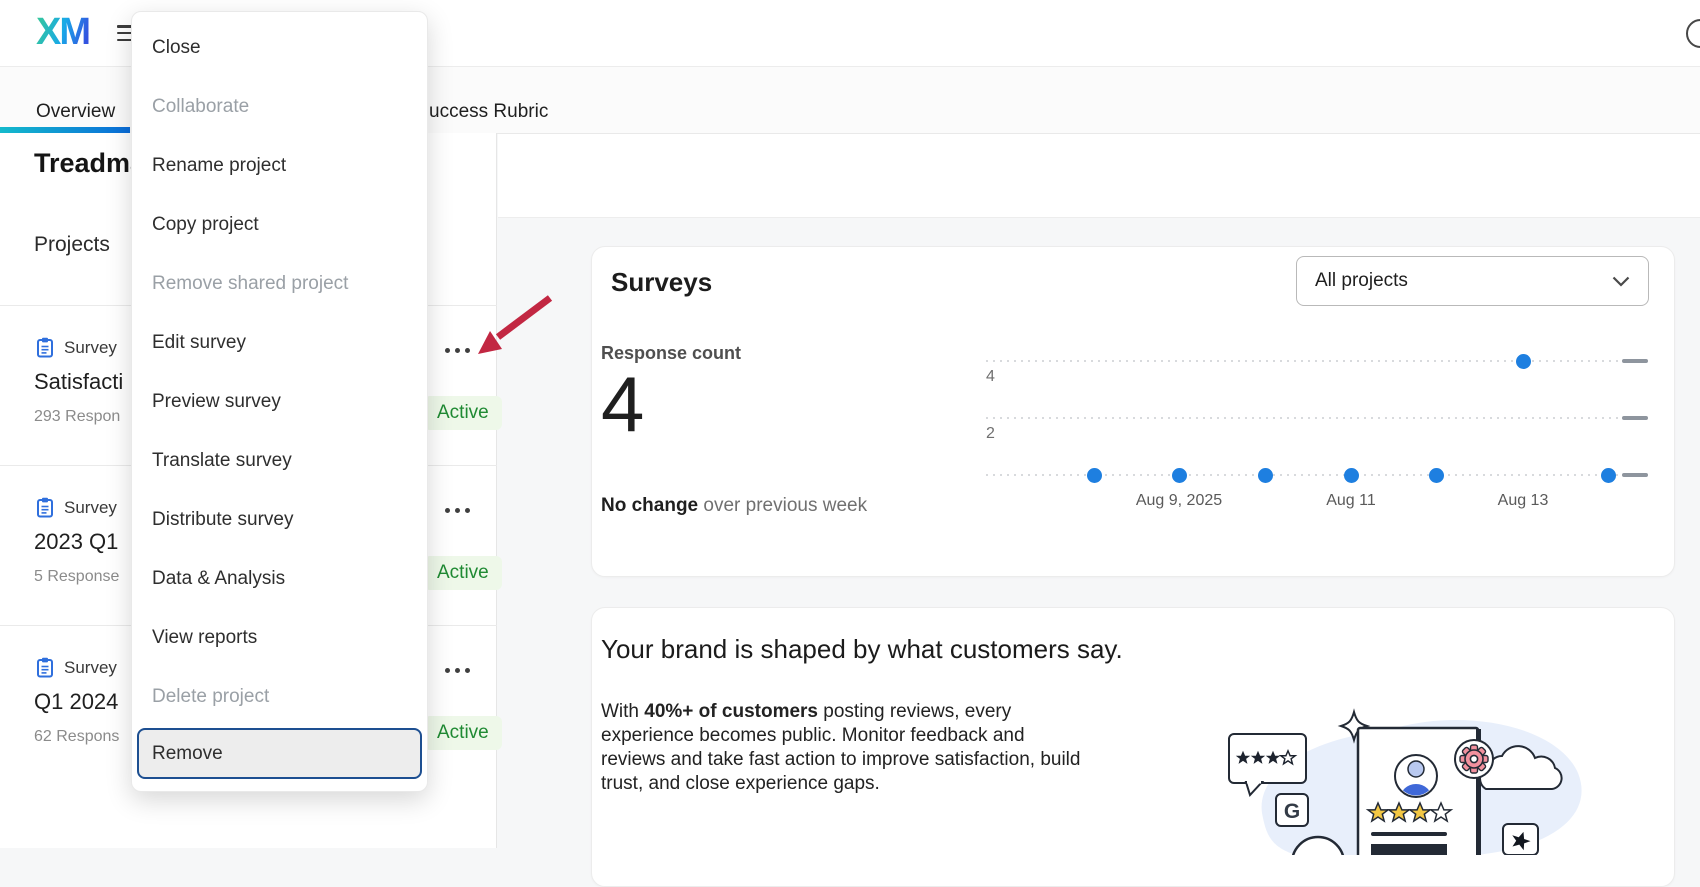  Describe the element at coordinates (1361, 280) in the screenshot. I see `project-filter-value: All projects` at that location.